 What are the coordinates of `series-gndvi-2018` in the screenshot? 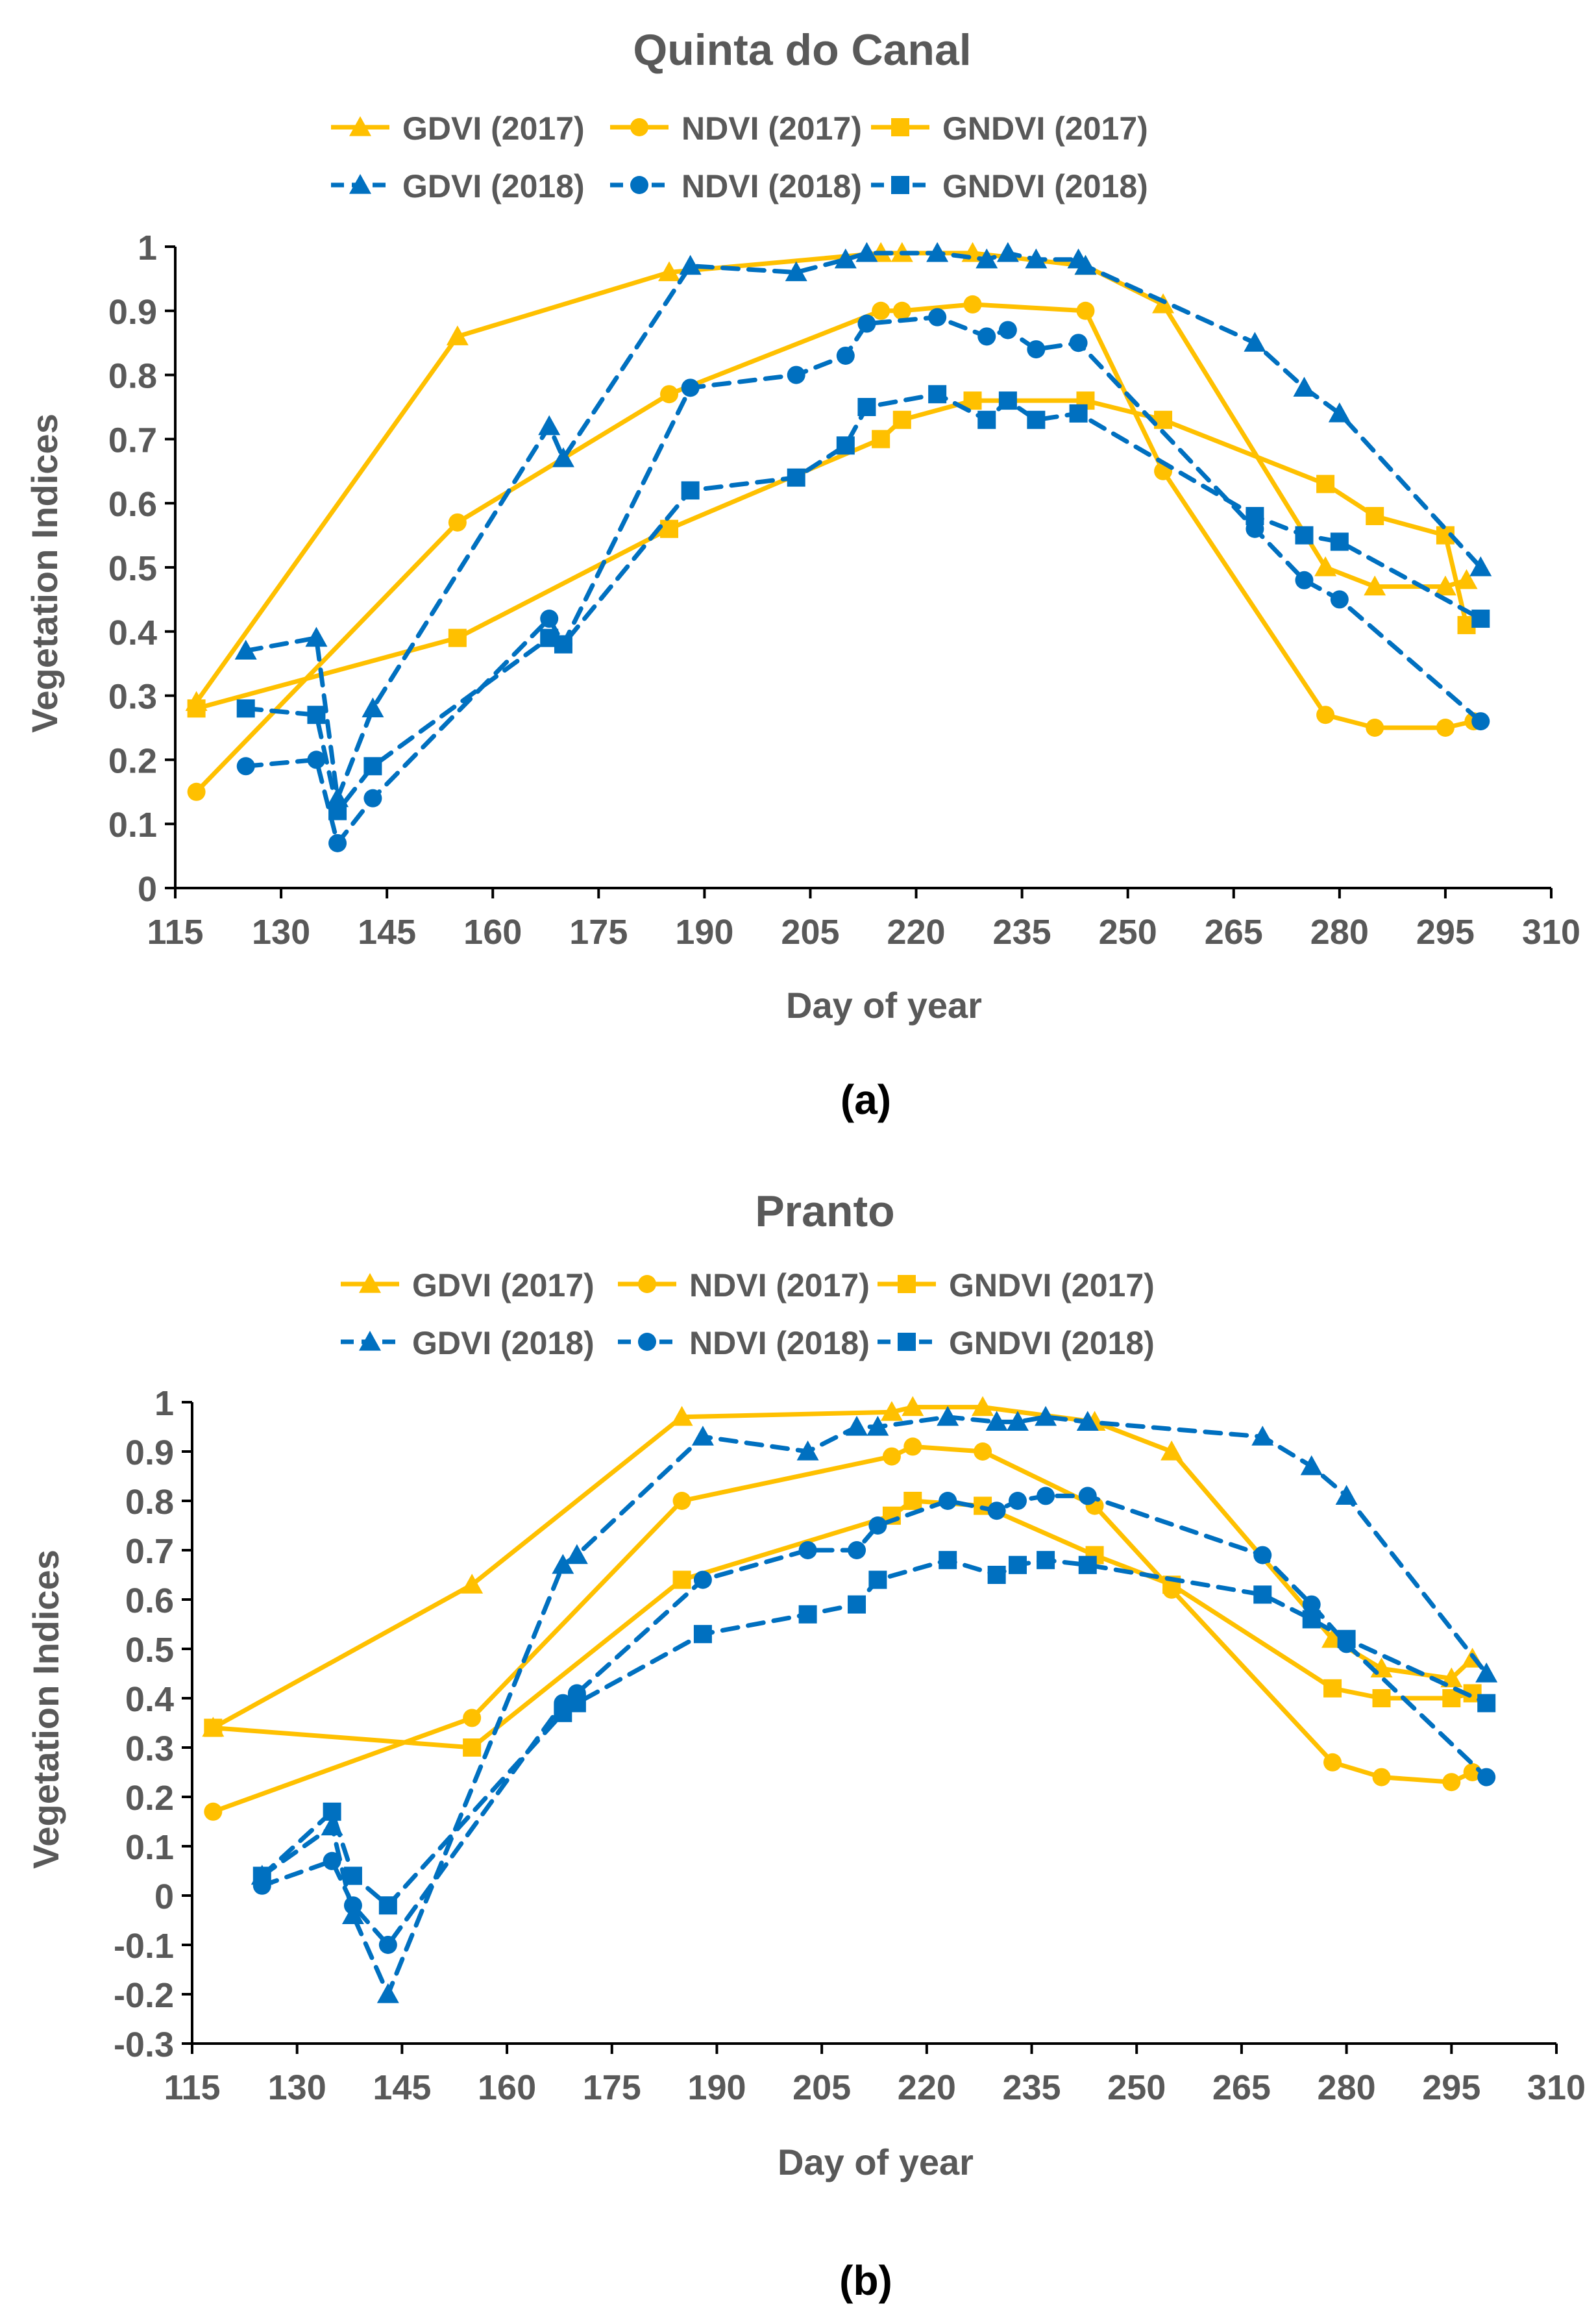 It's located at (863, 603).